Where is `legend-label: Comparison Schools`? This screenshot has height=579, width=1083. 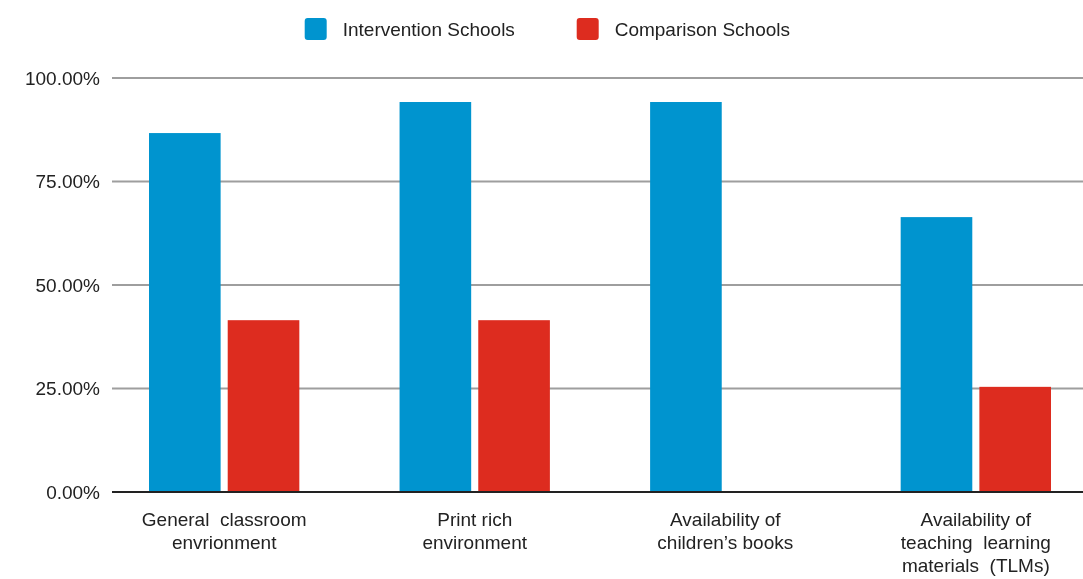 legend-label: Comparison Schools is located at coordinates (702, 29).